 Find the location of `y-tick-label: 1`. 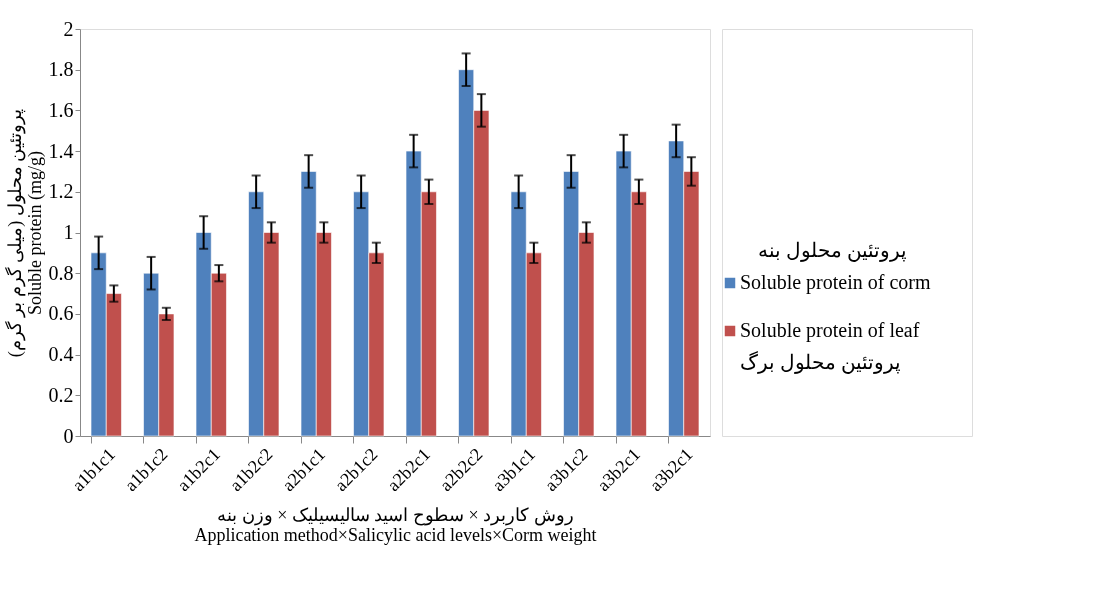

y-tick-label: 1 is located at coordinates (68, 232).